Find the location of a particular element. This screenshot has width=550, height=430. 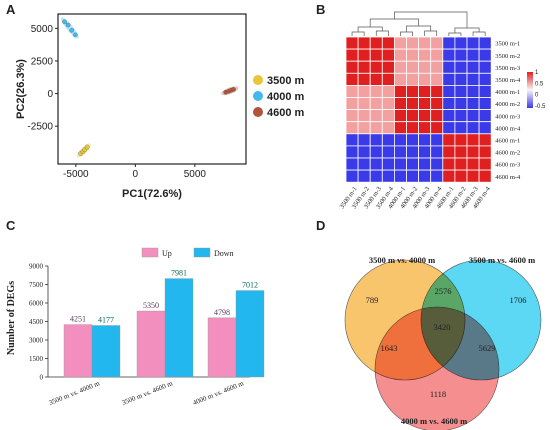

venn-region-counts: 789 2576 1706 3420 1643 5629 1118 is located at coordinates (446, 342).